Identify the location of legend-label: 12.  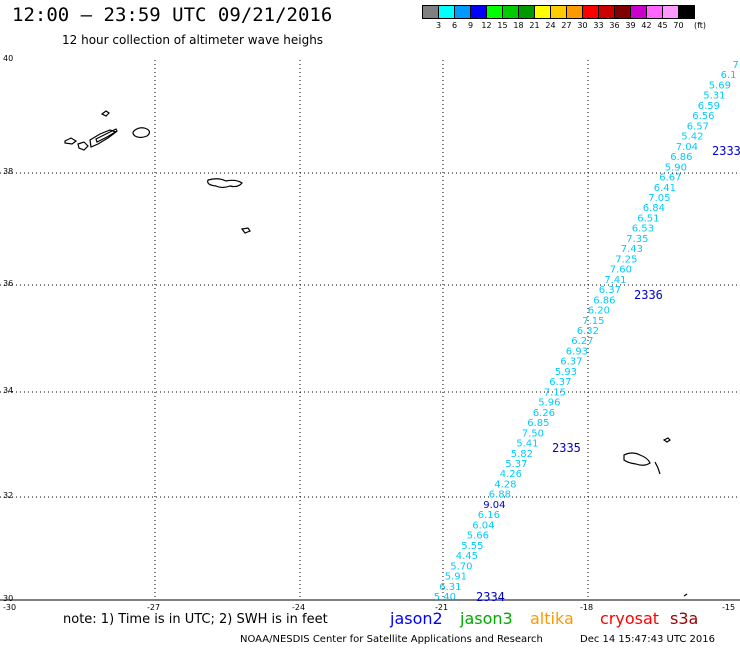
(486, 25).